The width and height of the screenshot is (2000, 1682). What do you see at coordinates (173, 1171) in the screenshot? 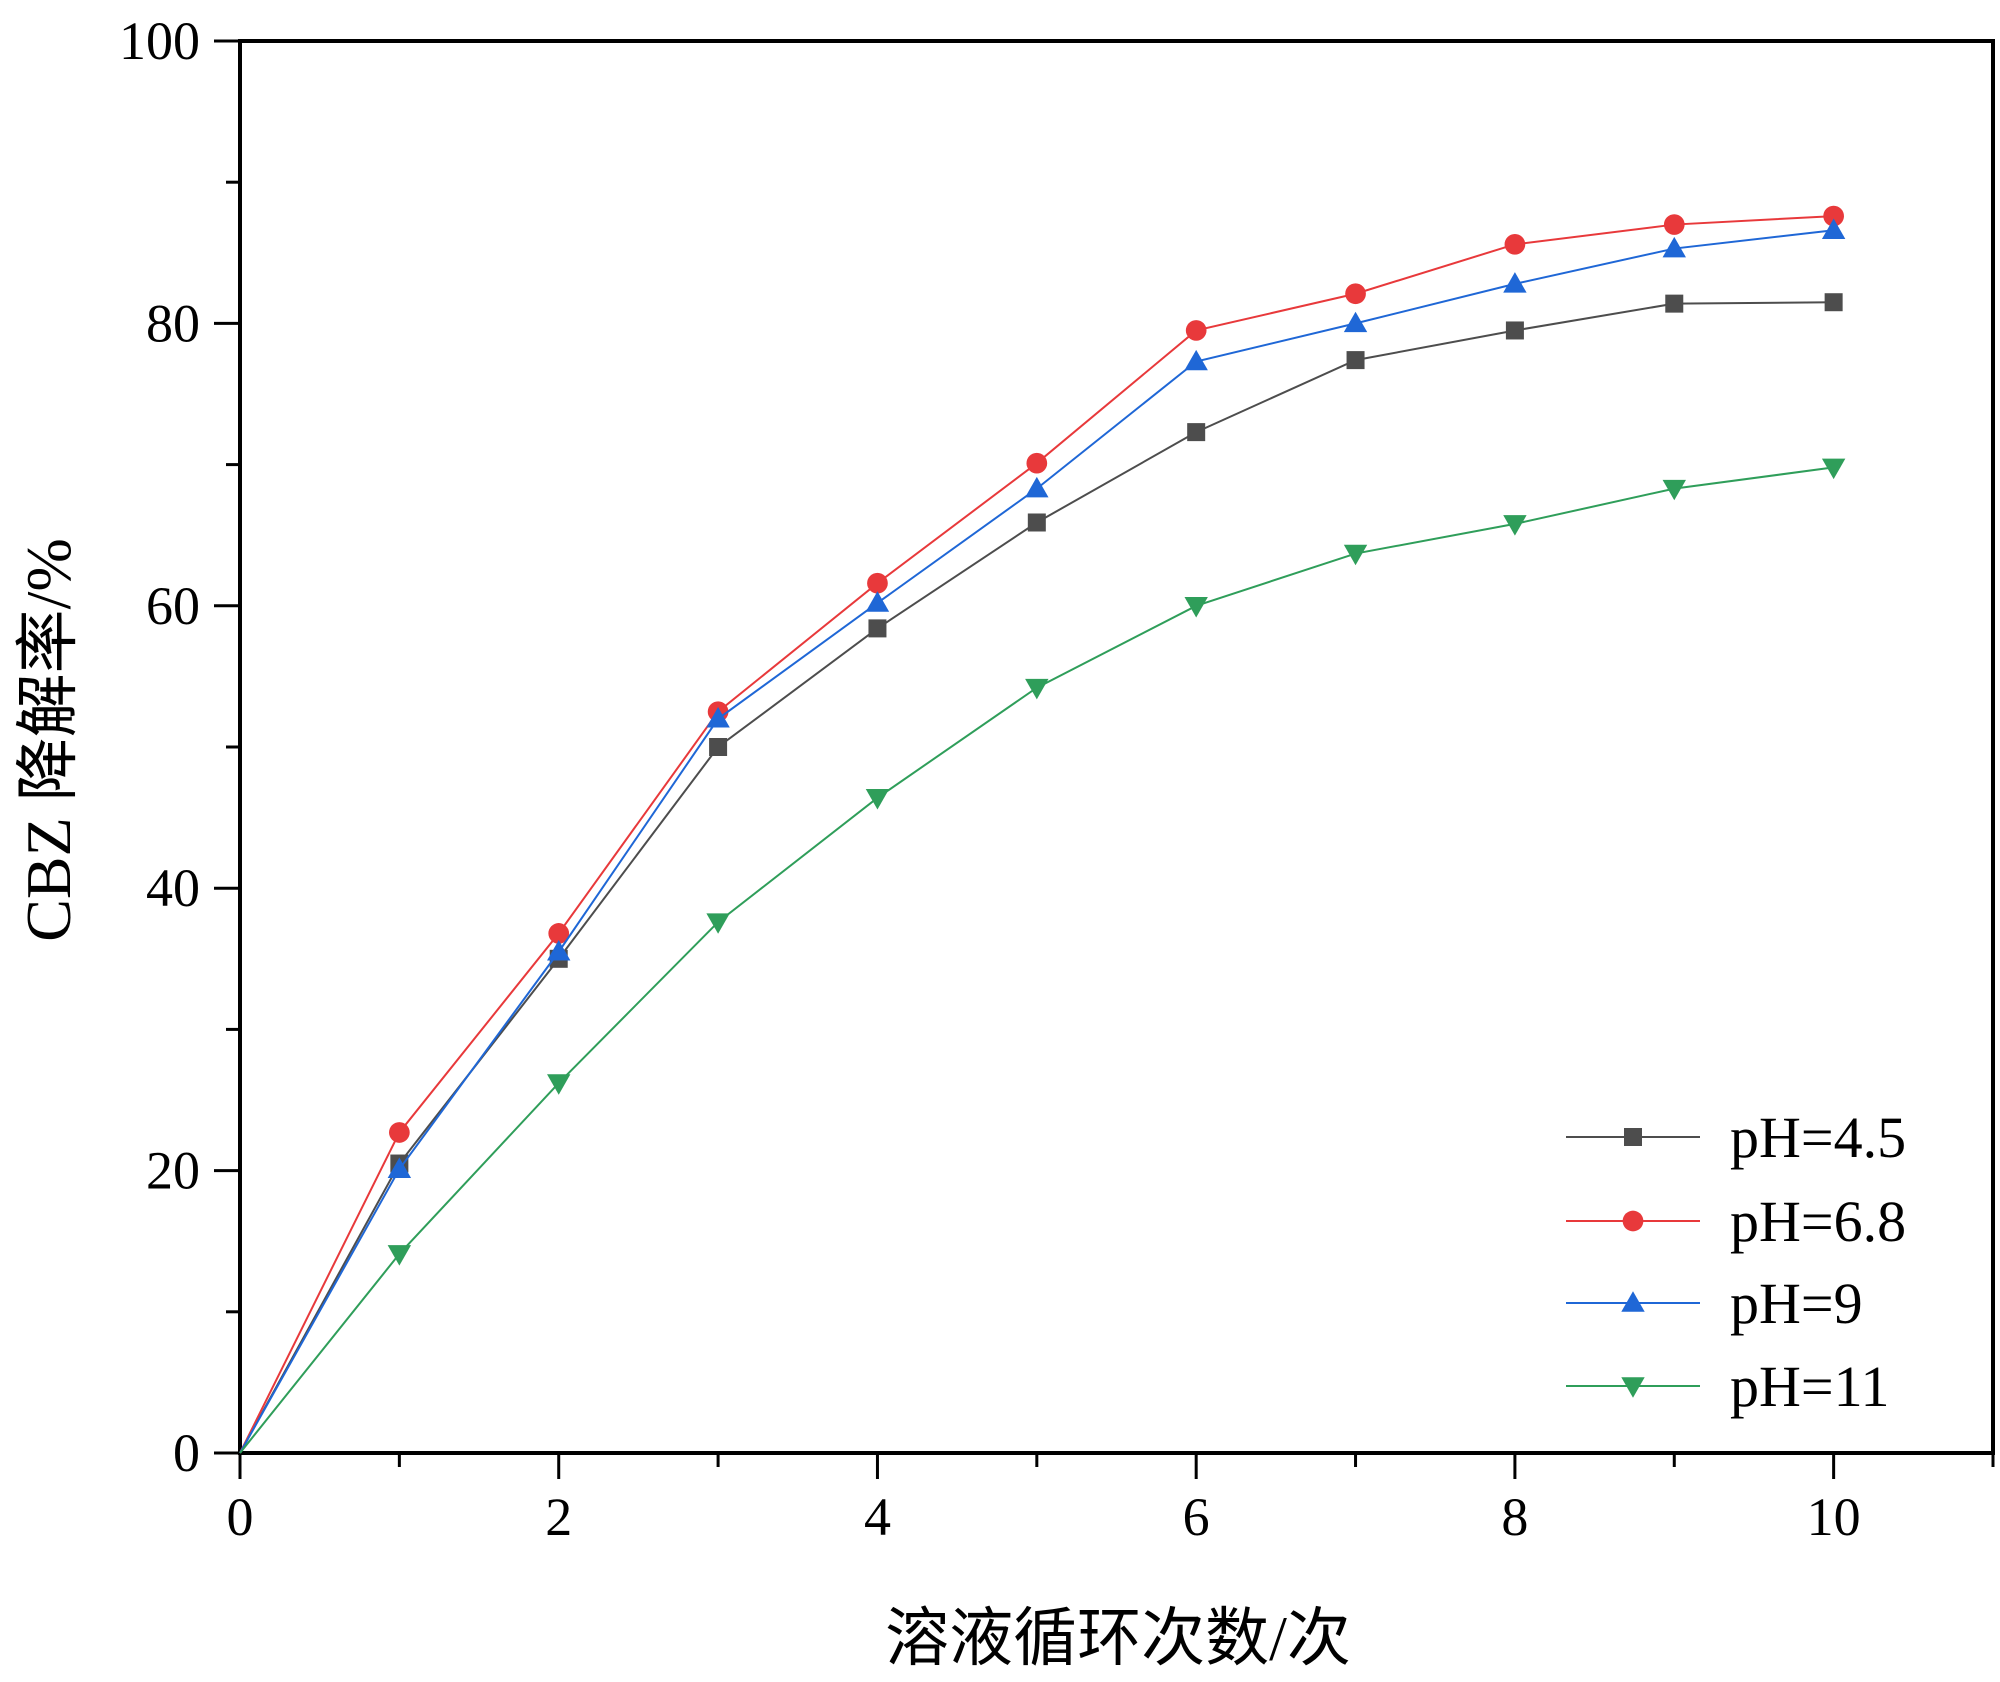
I see `y-tick-label: 20` at bounding box center [173, 1171].